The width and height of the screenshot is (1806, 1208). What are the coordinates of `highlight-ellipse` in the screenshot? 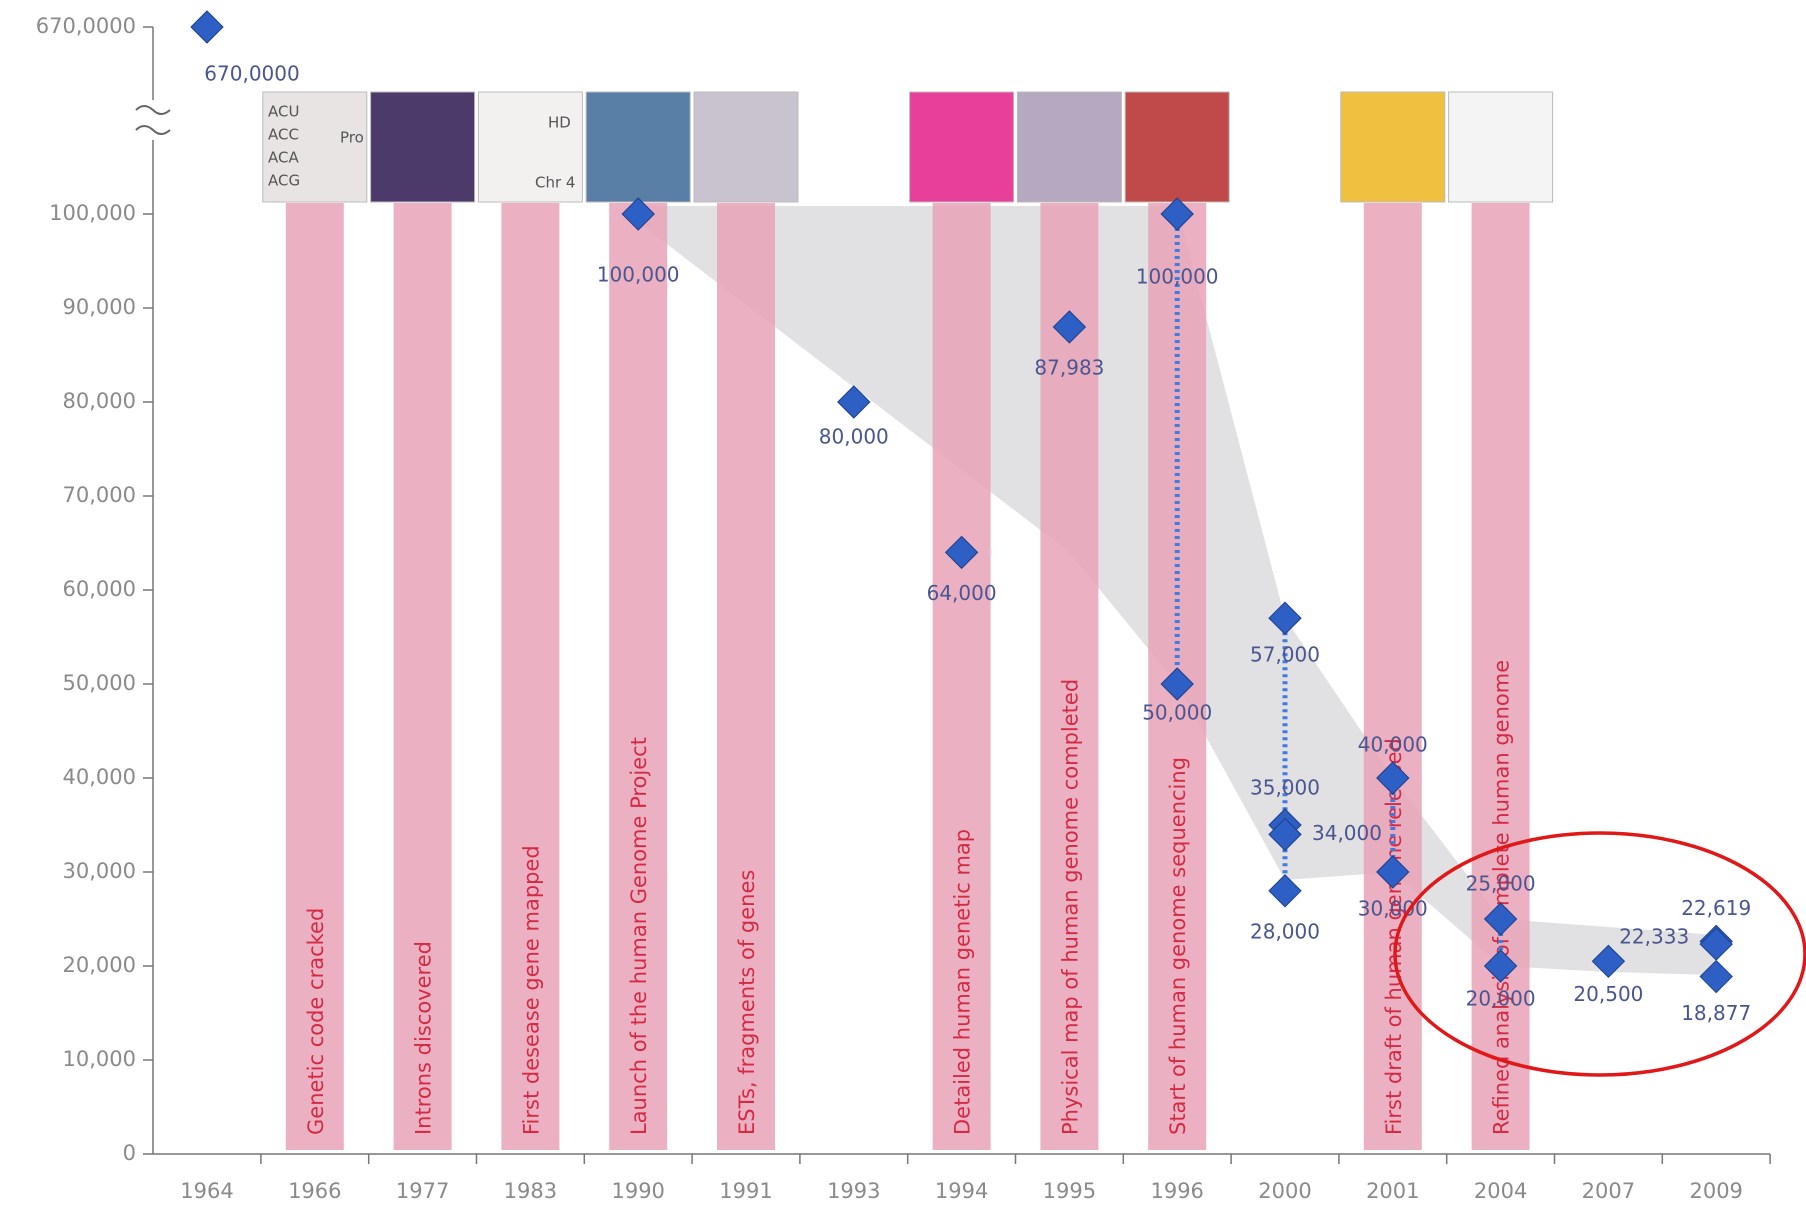 It's located at (1599, 954).